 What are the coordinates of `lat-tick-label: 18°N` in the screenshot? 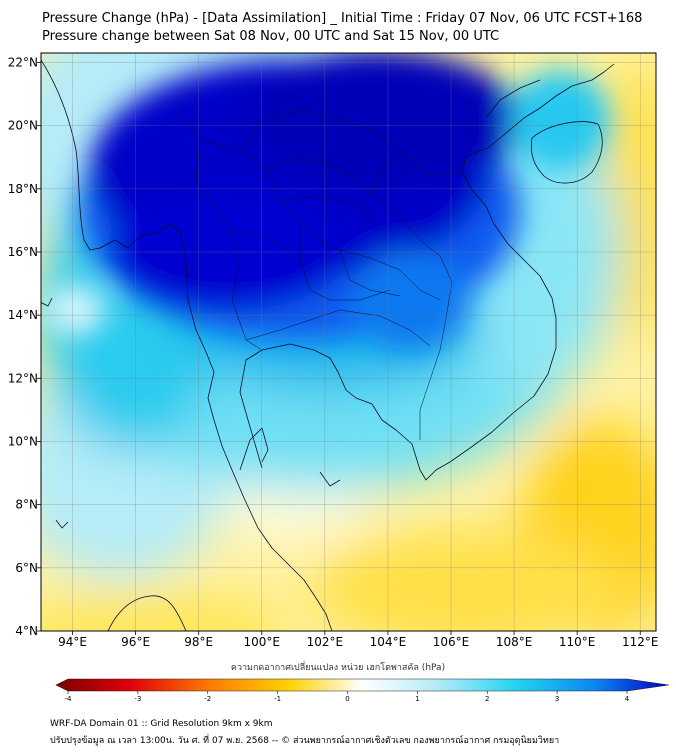 It's located at (23, 189).